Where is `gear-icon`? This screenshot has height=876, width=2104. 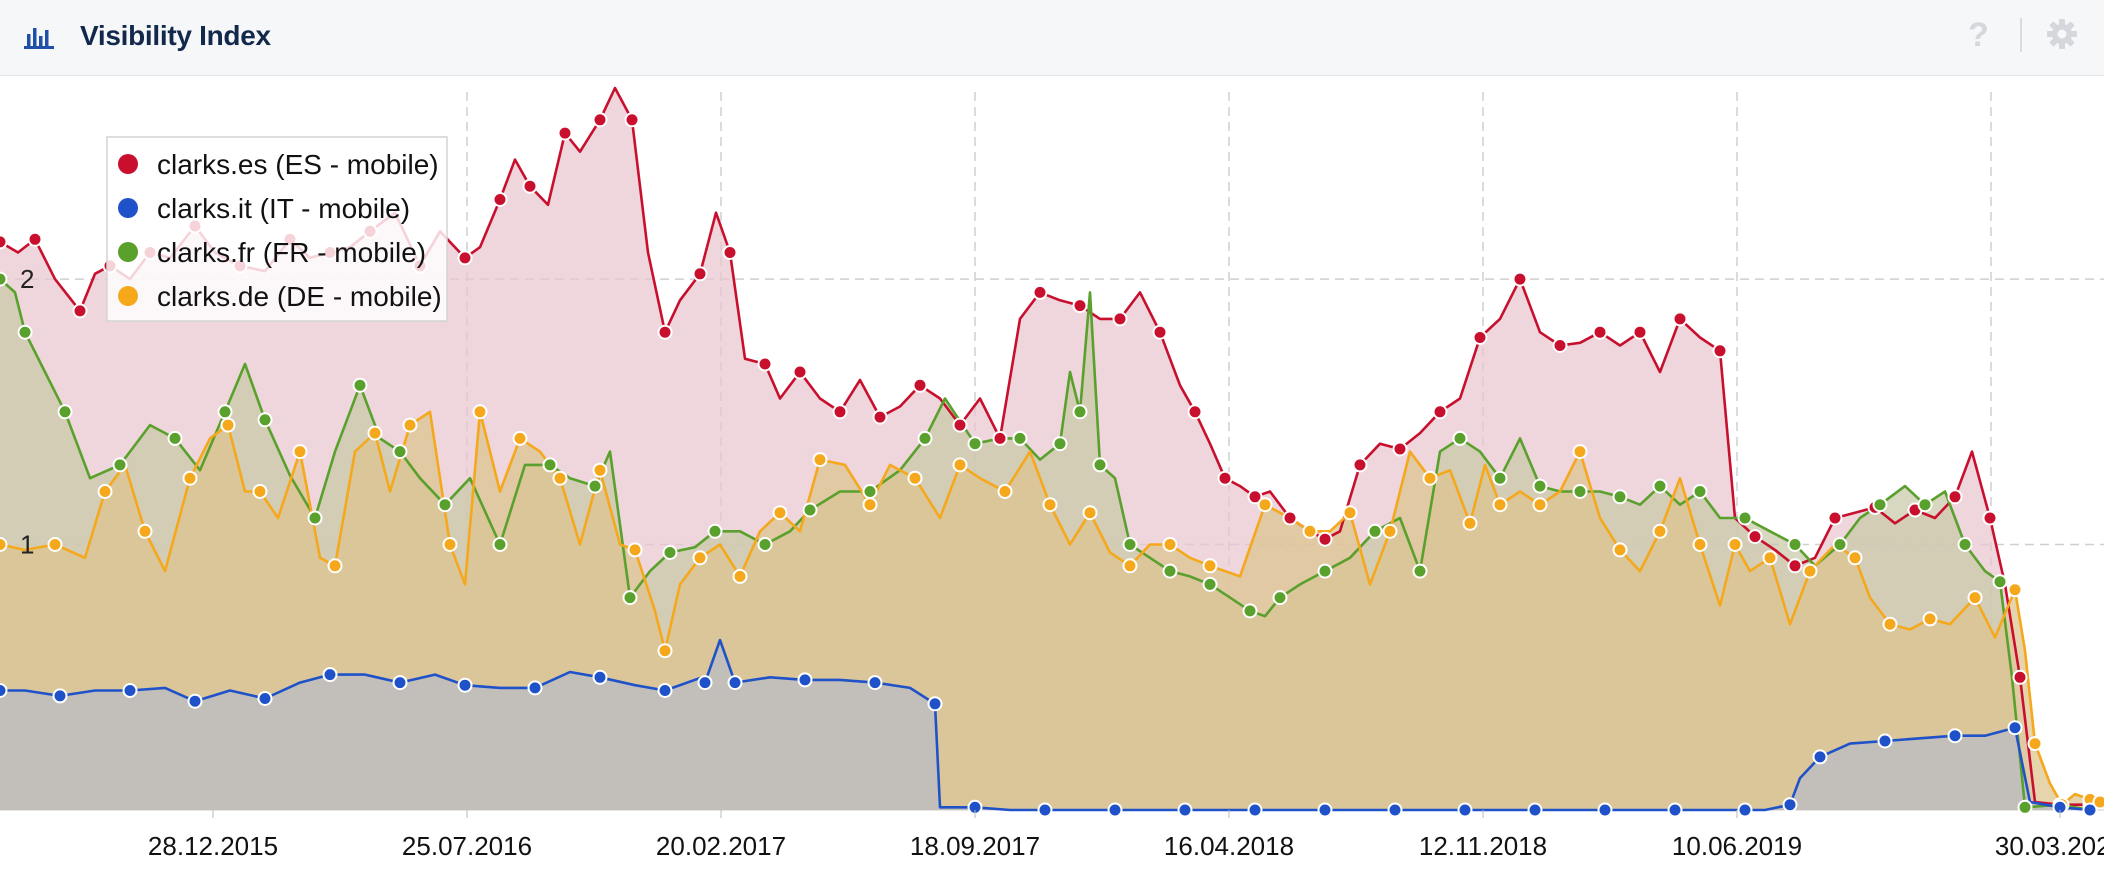
gear-icon is located at coordinates (2062, 36).